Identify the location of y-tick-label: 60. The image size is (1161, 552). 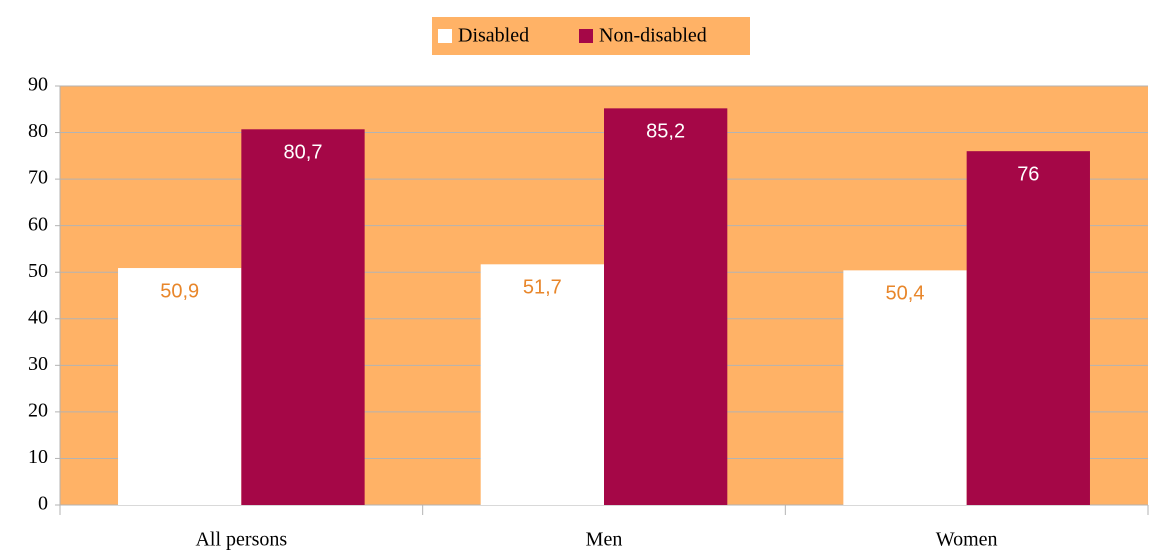
(38, 224).